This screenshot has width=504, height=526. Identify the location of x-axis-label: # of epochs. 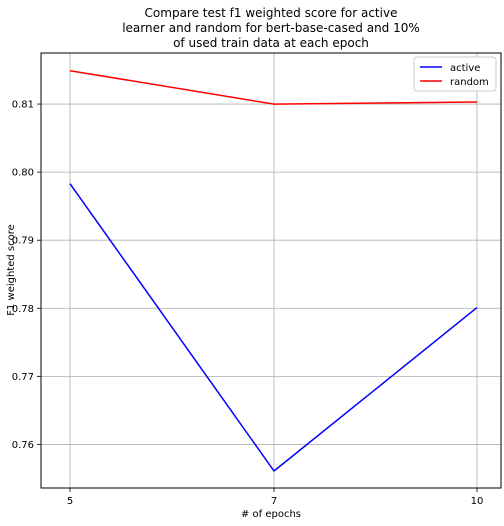
(271, 514).